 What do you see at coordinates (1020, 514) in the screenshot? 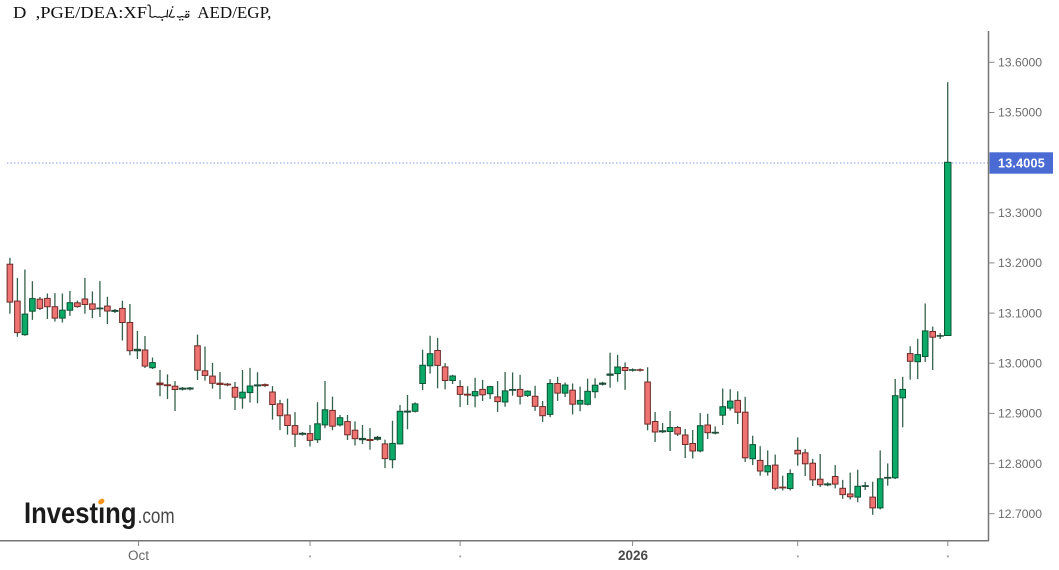
I see `svg-text: 12.7000` at bounding box center [1020, 514].